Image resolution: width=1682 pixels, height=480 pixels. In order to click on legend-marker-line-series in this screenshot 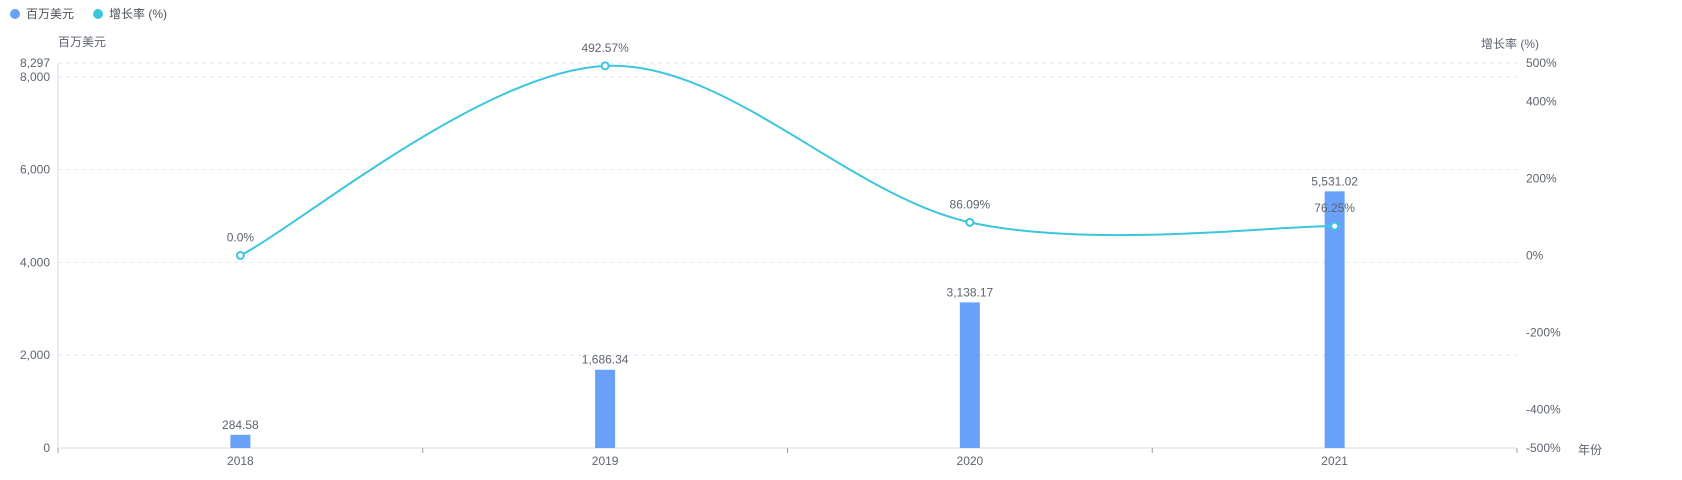, I will do `click(98, 14)`.